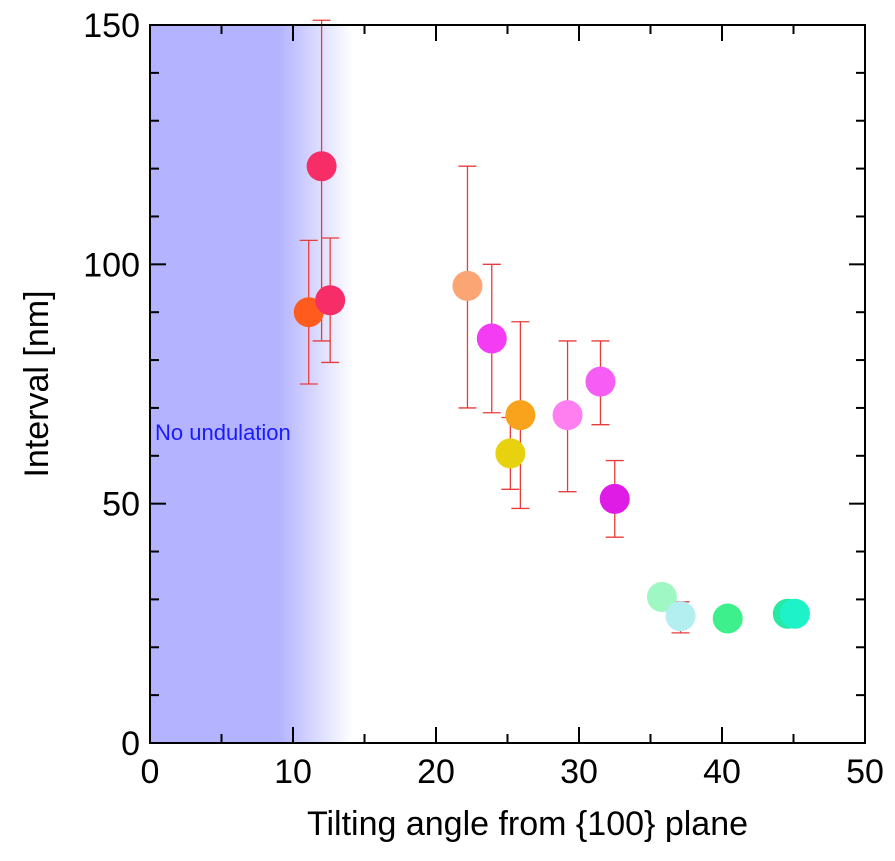 Image resolution: width=895 pixels, height=861 pixels. What do you see at coordinates (579, 772) in the screenshot?
I see `x-tick-label: 30` at bounding box center [579, 772].